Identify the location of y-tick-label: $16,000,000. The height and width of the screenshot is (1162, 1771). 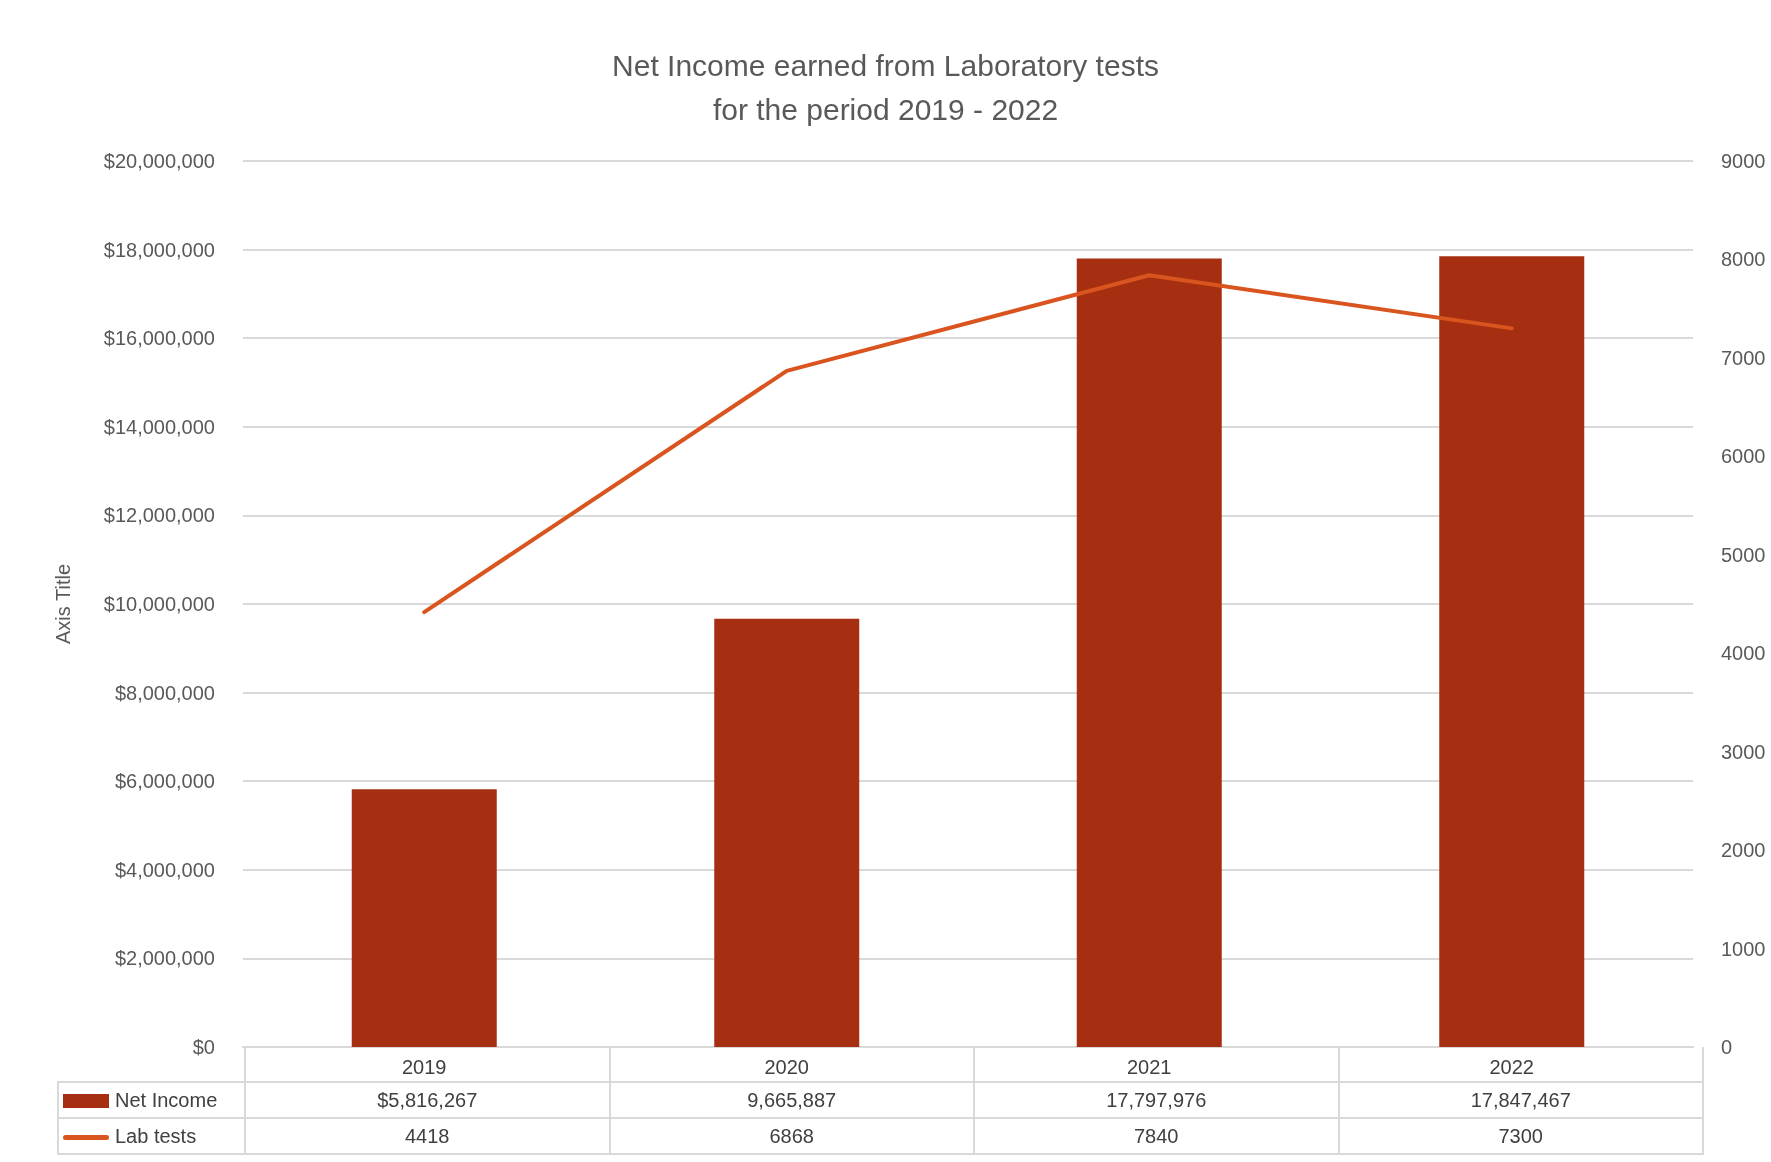
(159, 338).